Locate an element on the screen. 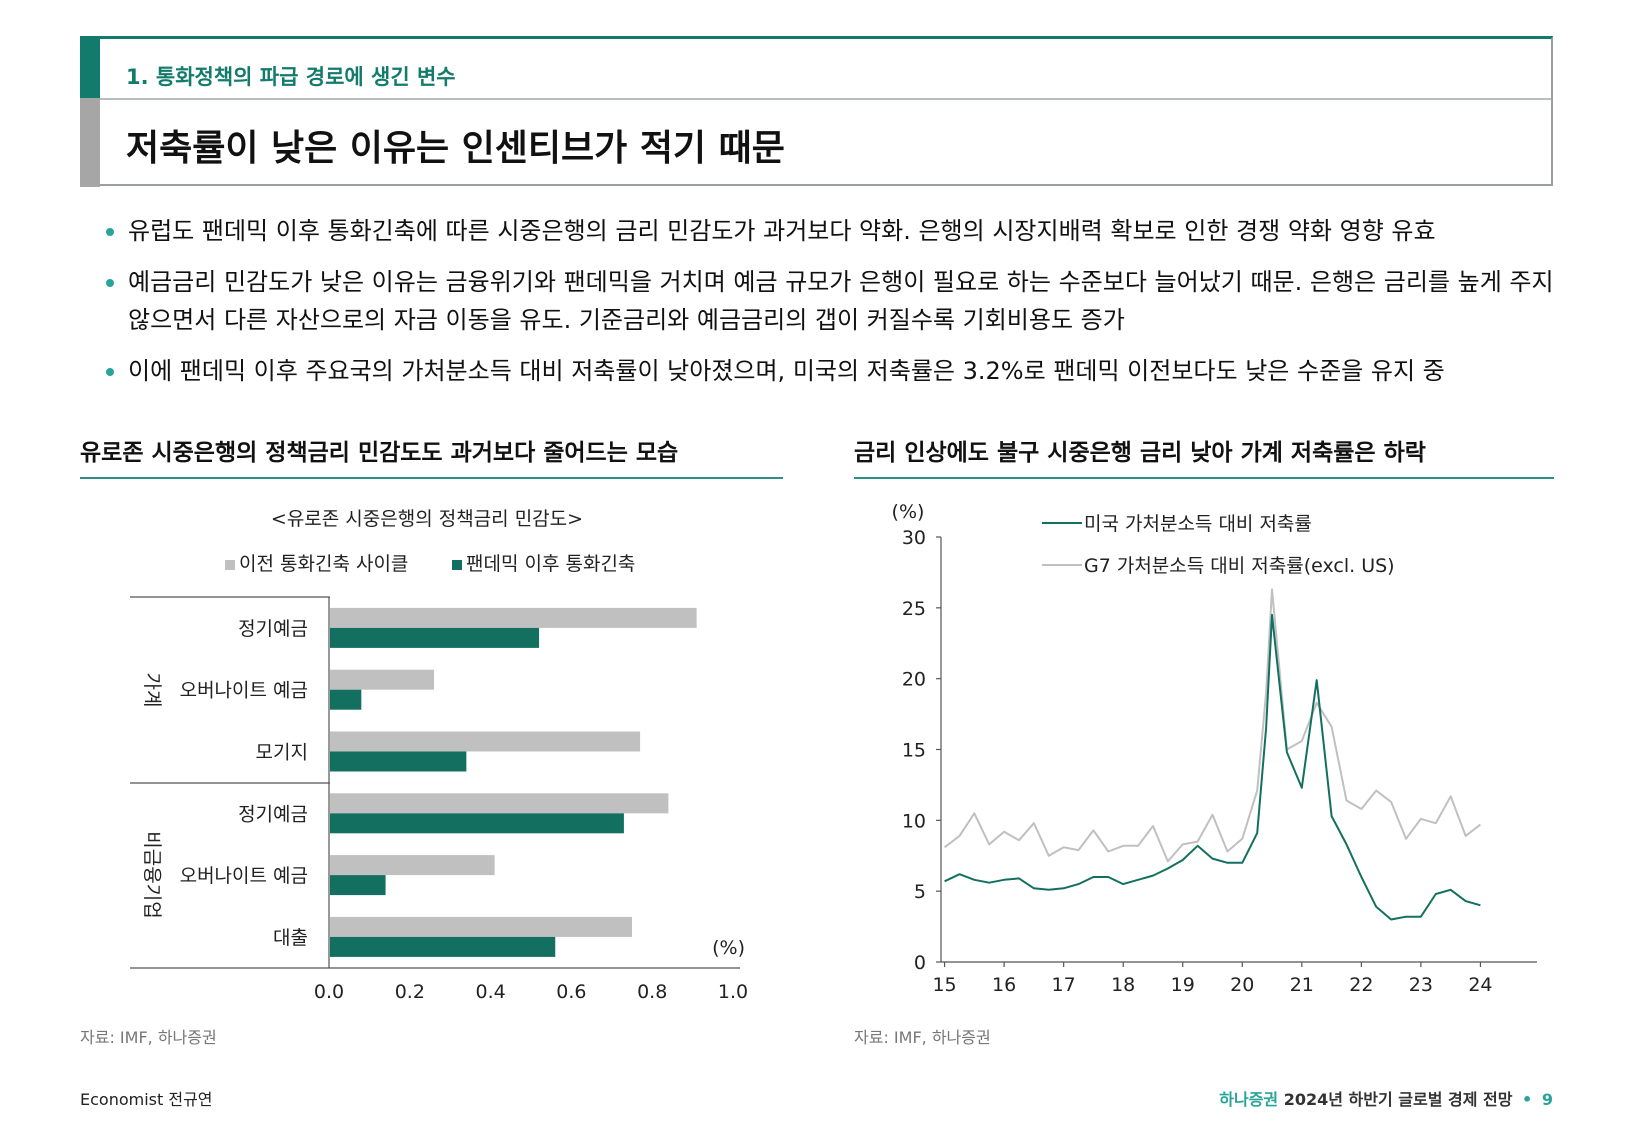  left-panel-rule is located at coordinates (431, 478).